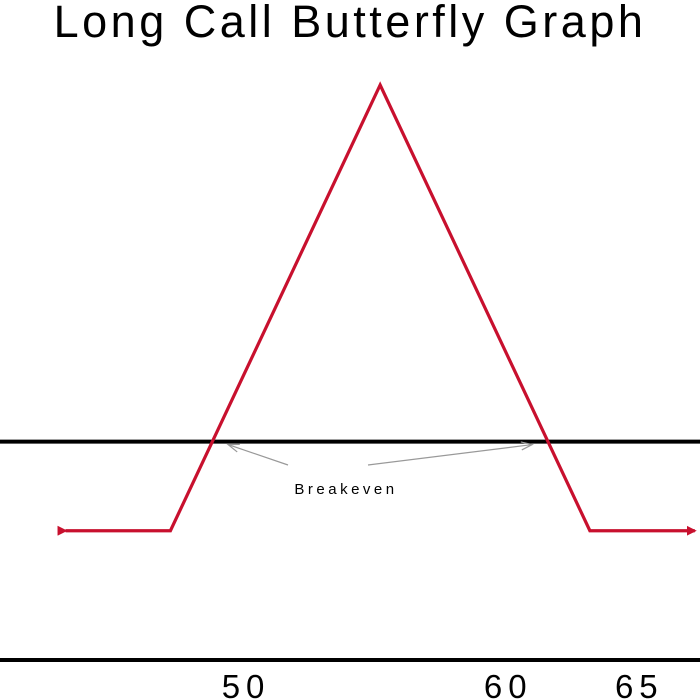  What do you see at coordinates (639, 684) in the screenshot?
I see `x-tick-label-2: 65` at bounding box center [639, 684].